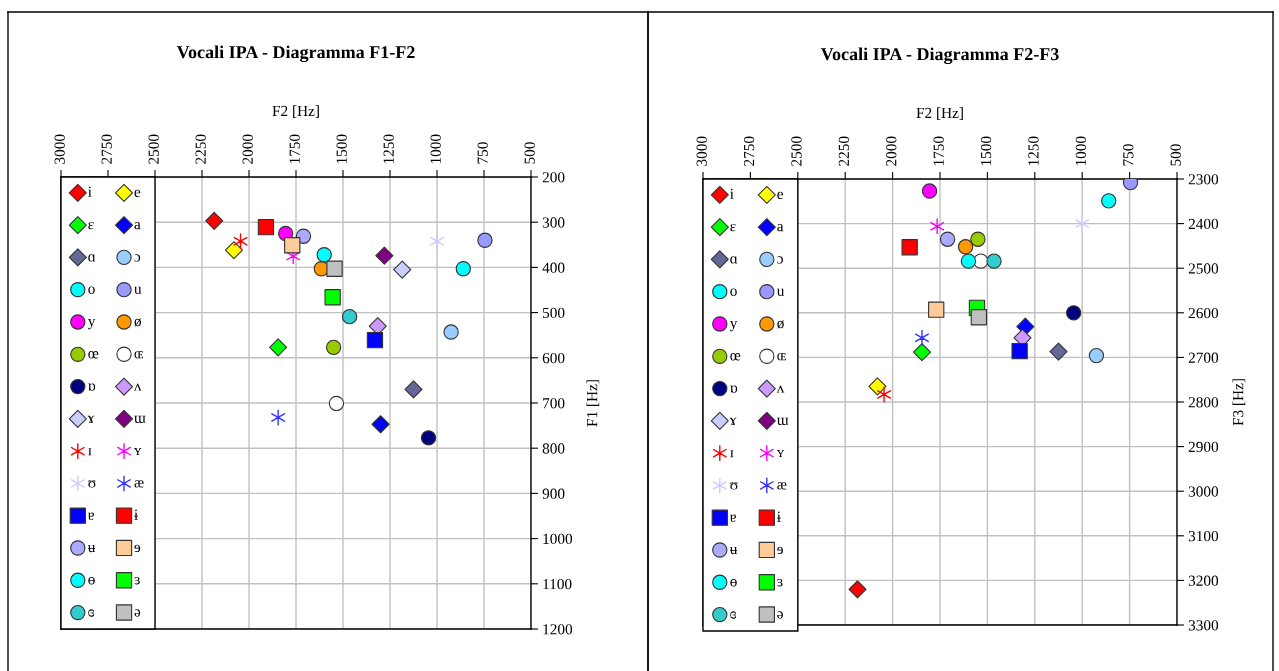 This screenshot has width=1279, height=671. I want to click on x-tick-label: 2500, so click(796, 151).